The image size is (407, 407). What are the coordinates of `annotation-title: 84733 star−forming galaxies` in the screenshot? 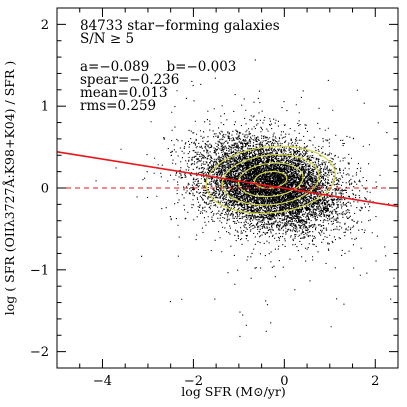 It's located at (180, 26).